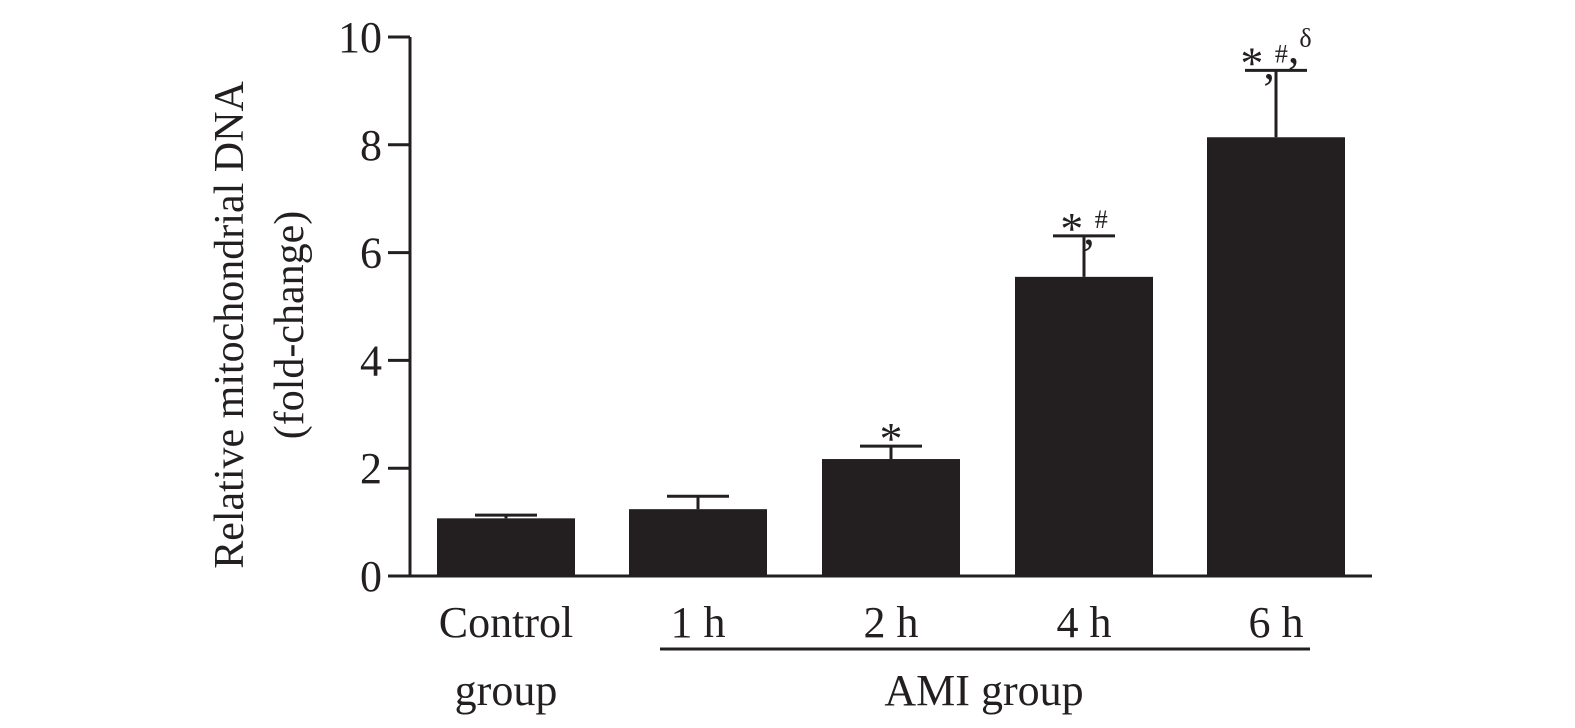 The image size is (1575, 728). I want to click on significance-label: *,#, so click(1084, 228).